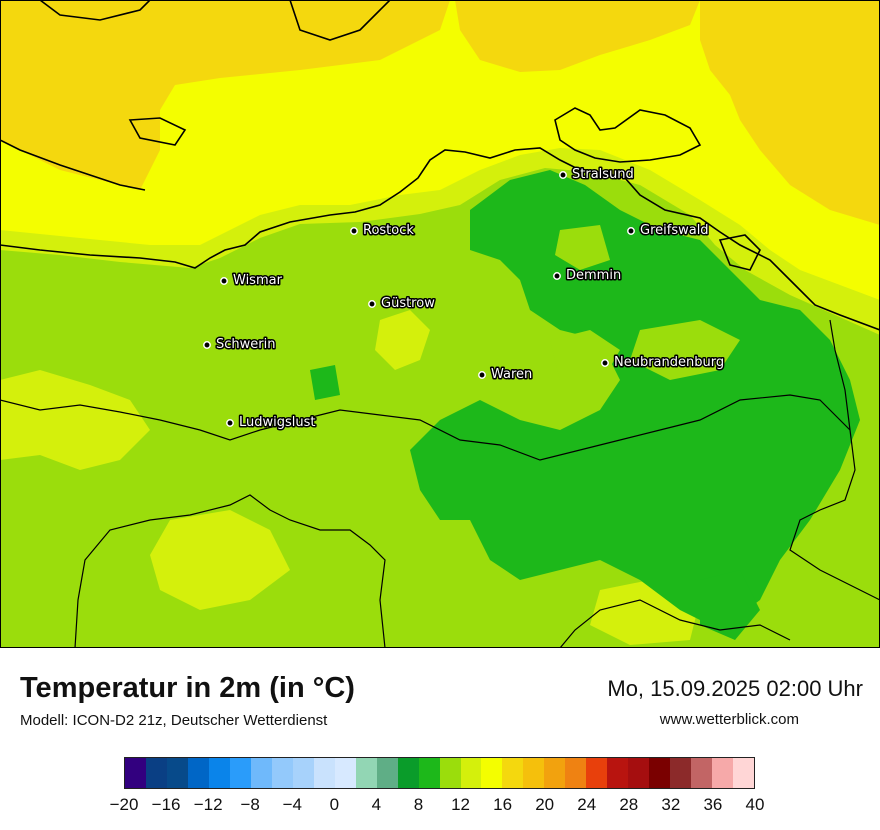 The image size is (880, 830). Describe the element at coordinates (585, 357) in the screenshot. I see `land-green-island1` at that location.